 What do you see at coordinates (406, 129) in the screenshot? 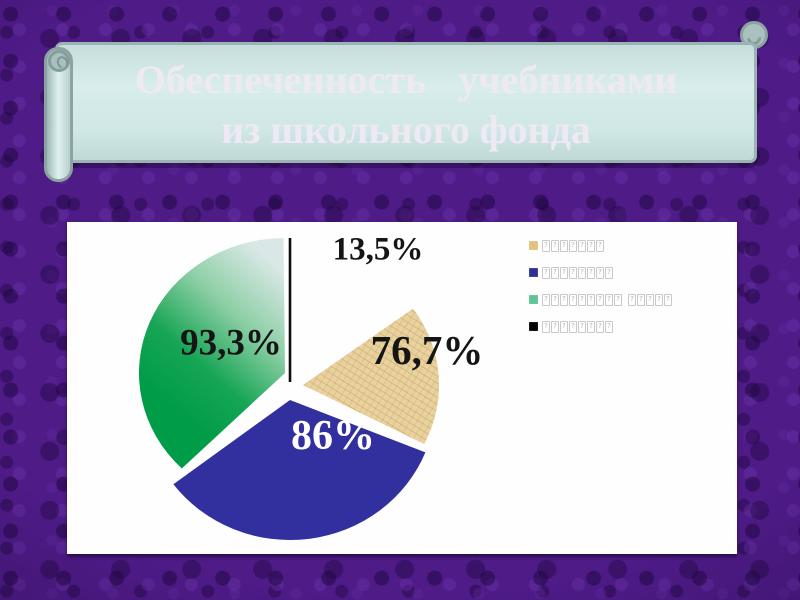
I see `slide-title-line2: из школьного фонда` at bounding box center [406, 129].